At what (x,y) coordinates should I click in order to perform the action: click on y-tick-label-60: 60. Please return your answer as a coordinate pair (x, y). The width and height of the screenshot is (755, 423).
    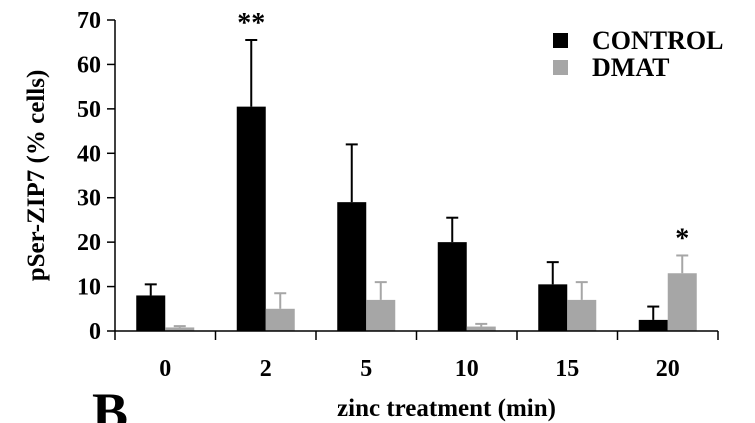
    Looking at the image, I should click on (89, 65).